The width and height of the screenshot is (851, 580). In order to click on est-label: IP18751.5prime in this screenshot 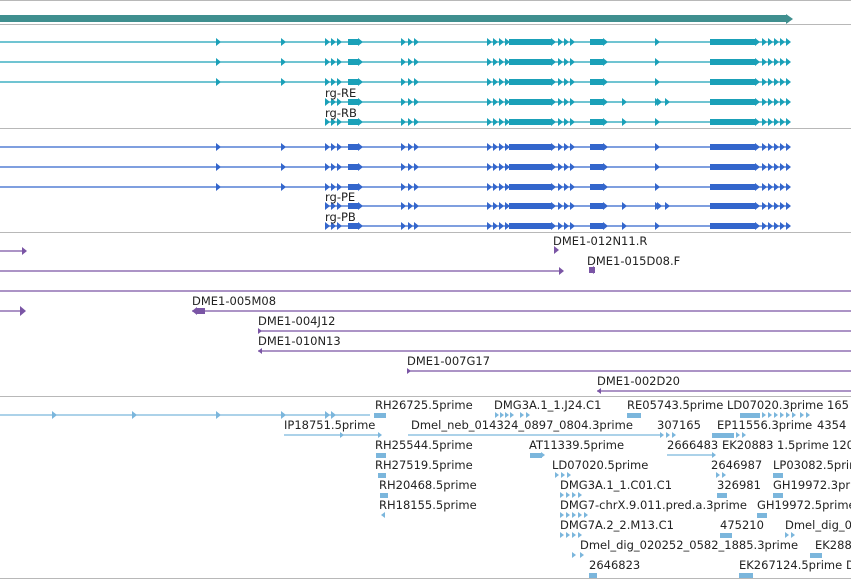, I will do `click(330, 425)`.